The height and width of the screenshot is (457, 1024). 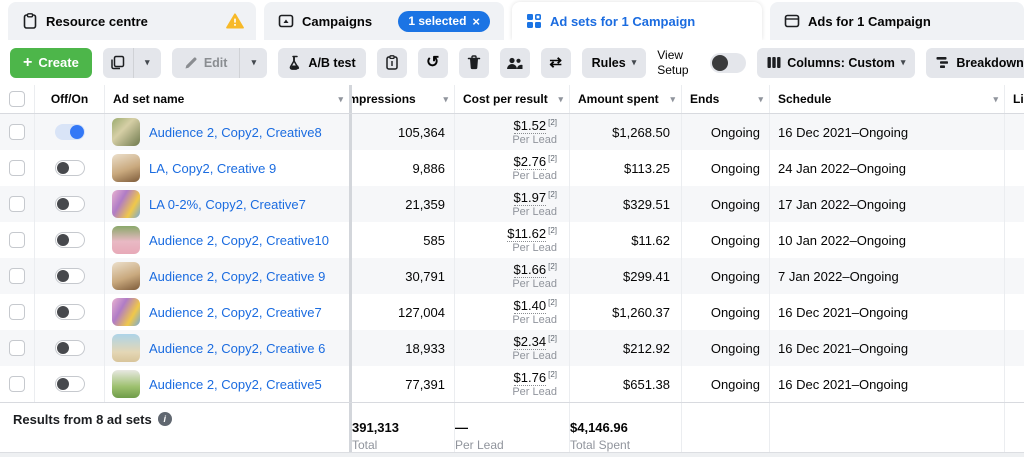 I want to click on rules-button: Rules ▾, so click(x=614, y=62).